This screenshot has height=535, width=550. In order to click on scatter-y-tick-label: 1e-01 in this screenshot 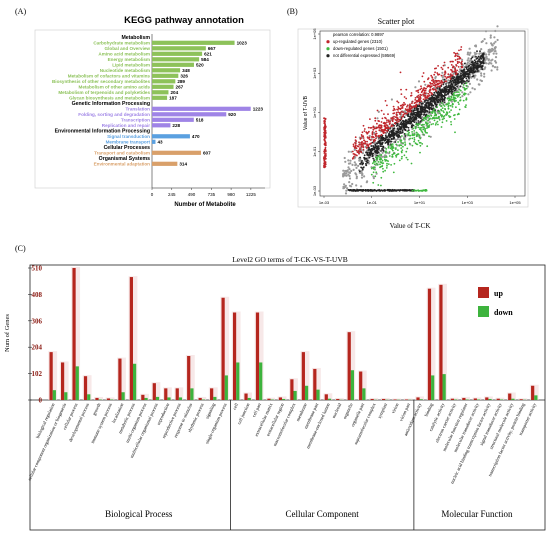, I will do `click(314, 151)`.